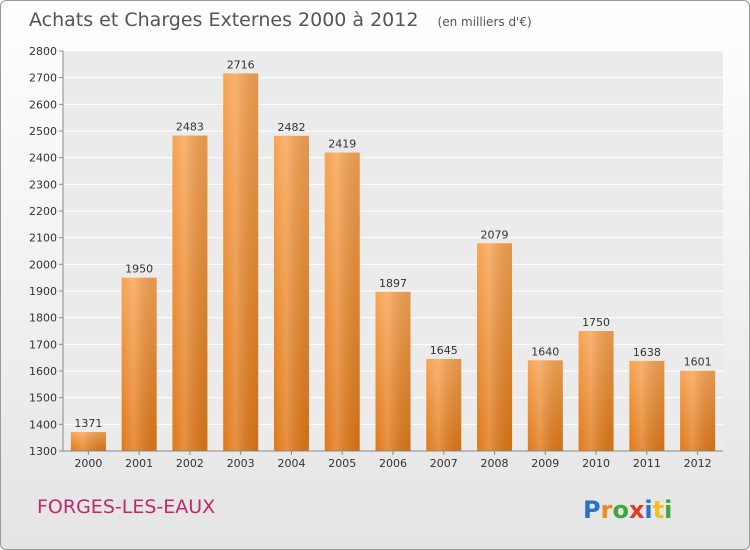 The height and width of the screenshot is (550, 750). Describe the element at coordinates (596, 322) in the screenshot. I see `bar-value-label: 1750` at that location.